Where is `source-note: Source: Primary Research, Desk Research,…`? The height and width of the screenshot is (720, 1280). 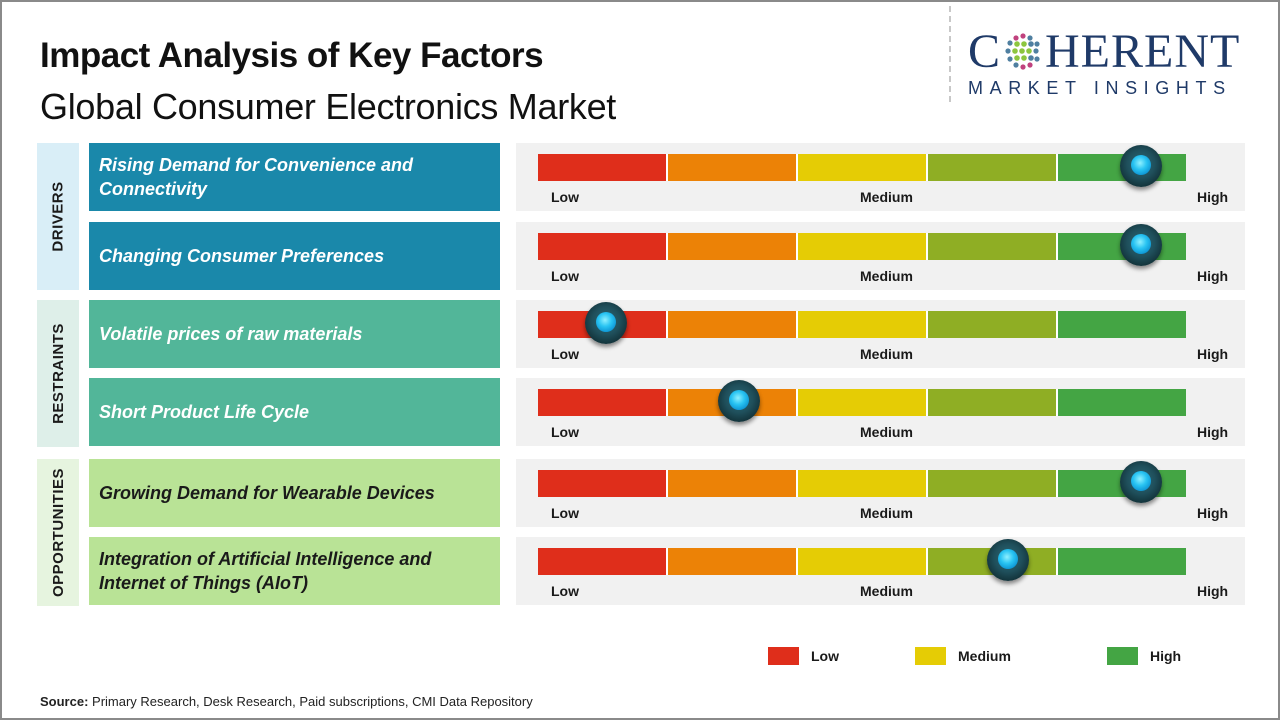
source-note: Source: Primary Research, Desk Research,… is located at coordinates (286, 701).